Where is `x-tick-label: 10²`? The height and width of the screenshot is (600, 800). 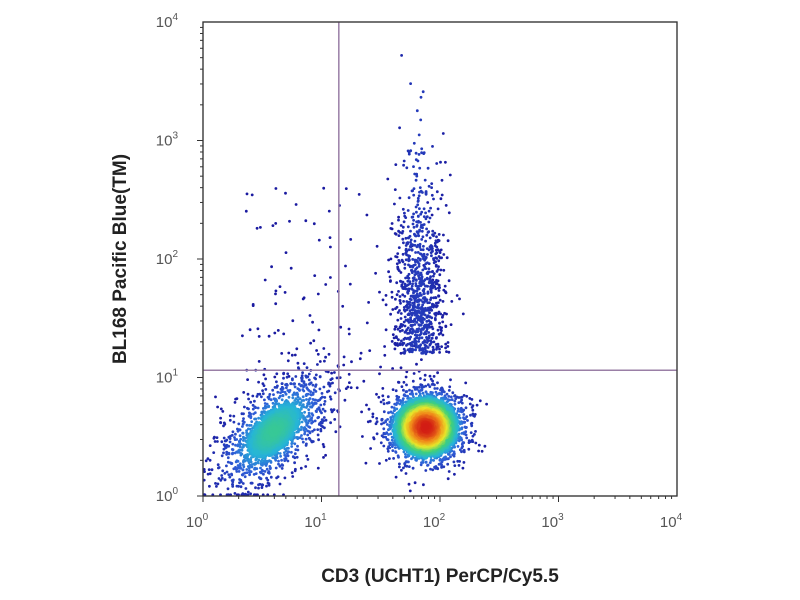
x-tick-label: 10² is located at coordinates (434, 521).